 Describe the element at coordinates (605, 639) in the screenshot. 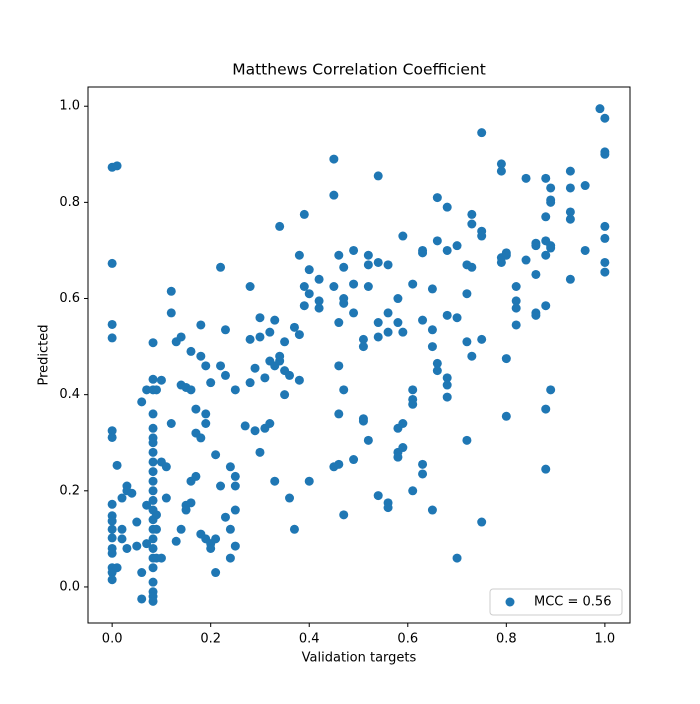

I see `x-tick-label: 1.0` at that location.